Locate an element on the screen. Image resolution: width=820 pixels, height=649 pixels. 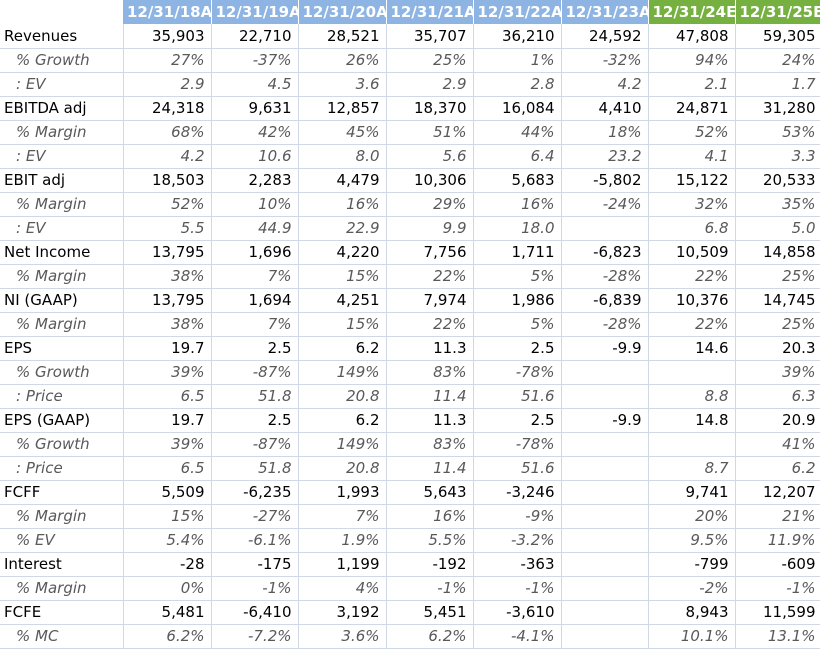
table-cell: 53% is located at coordinates (777, 132).